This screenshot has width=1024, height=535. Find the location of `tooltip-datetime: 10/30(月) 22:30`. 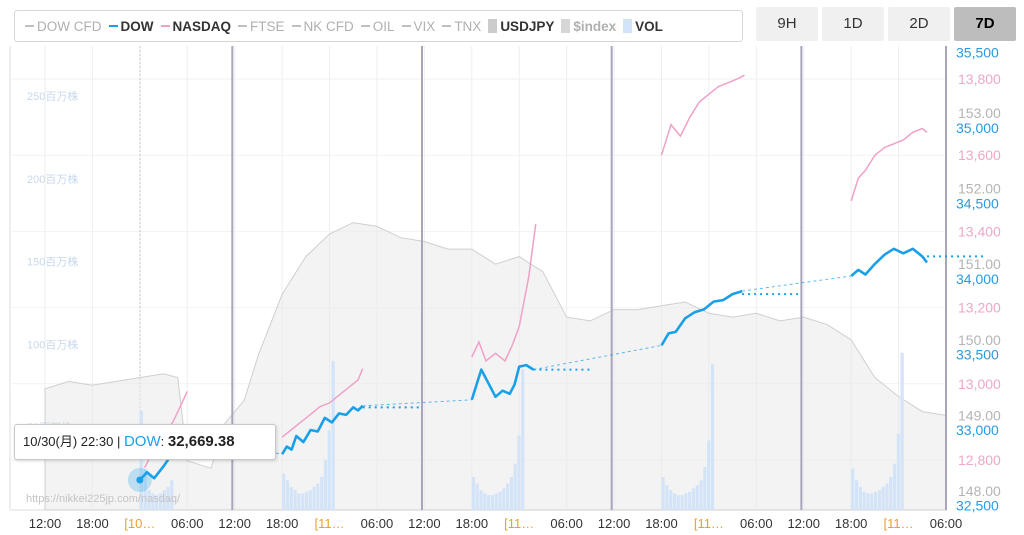

tooltip-datetime: 10/30(月) 22:30 is located at coordinates (68, 441).